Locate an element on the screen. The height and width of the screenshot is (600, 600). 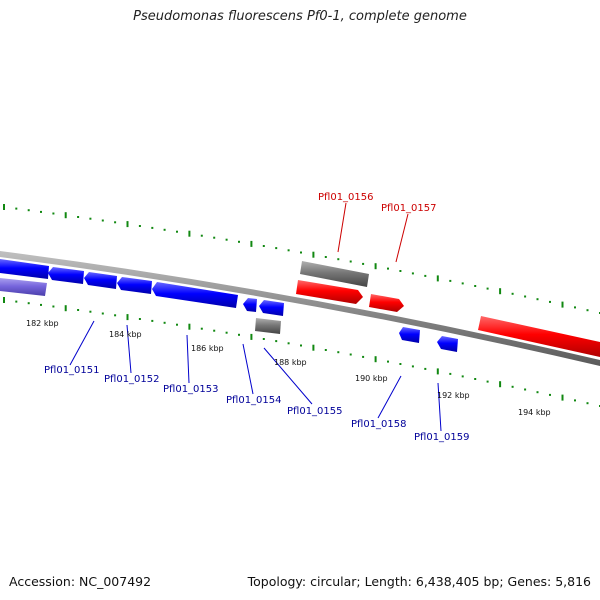
gene-label-pfl01-0157: Pfl01_0157 is located at coordinates (409, 208).